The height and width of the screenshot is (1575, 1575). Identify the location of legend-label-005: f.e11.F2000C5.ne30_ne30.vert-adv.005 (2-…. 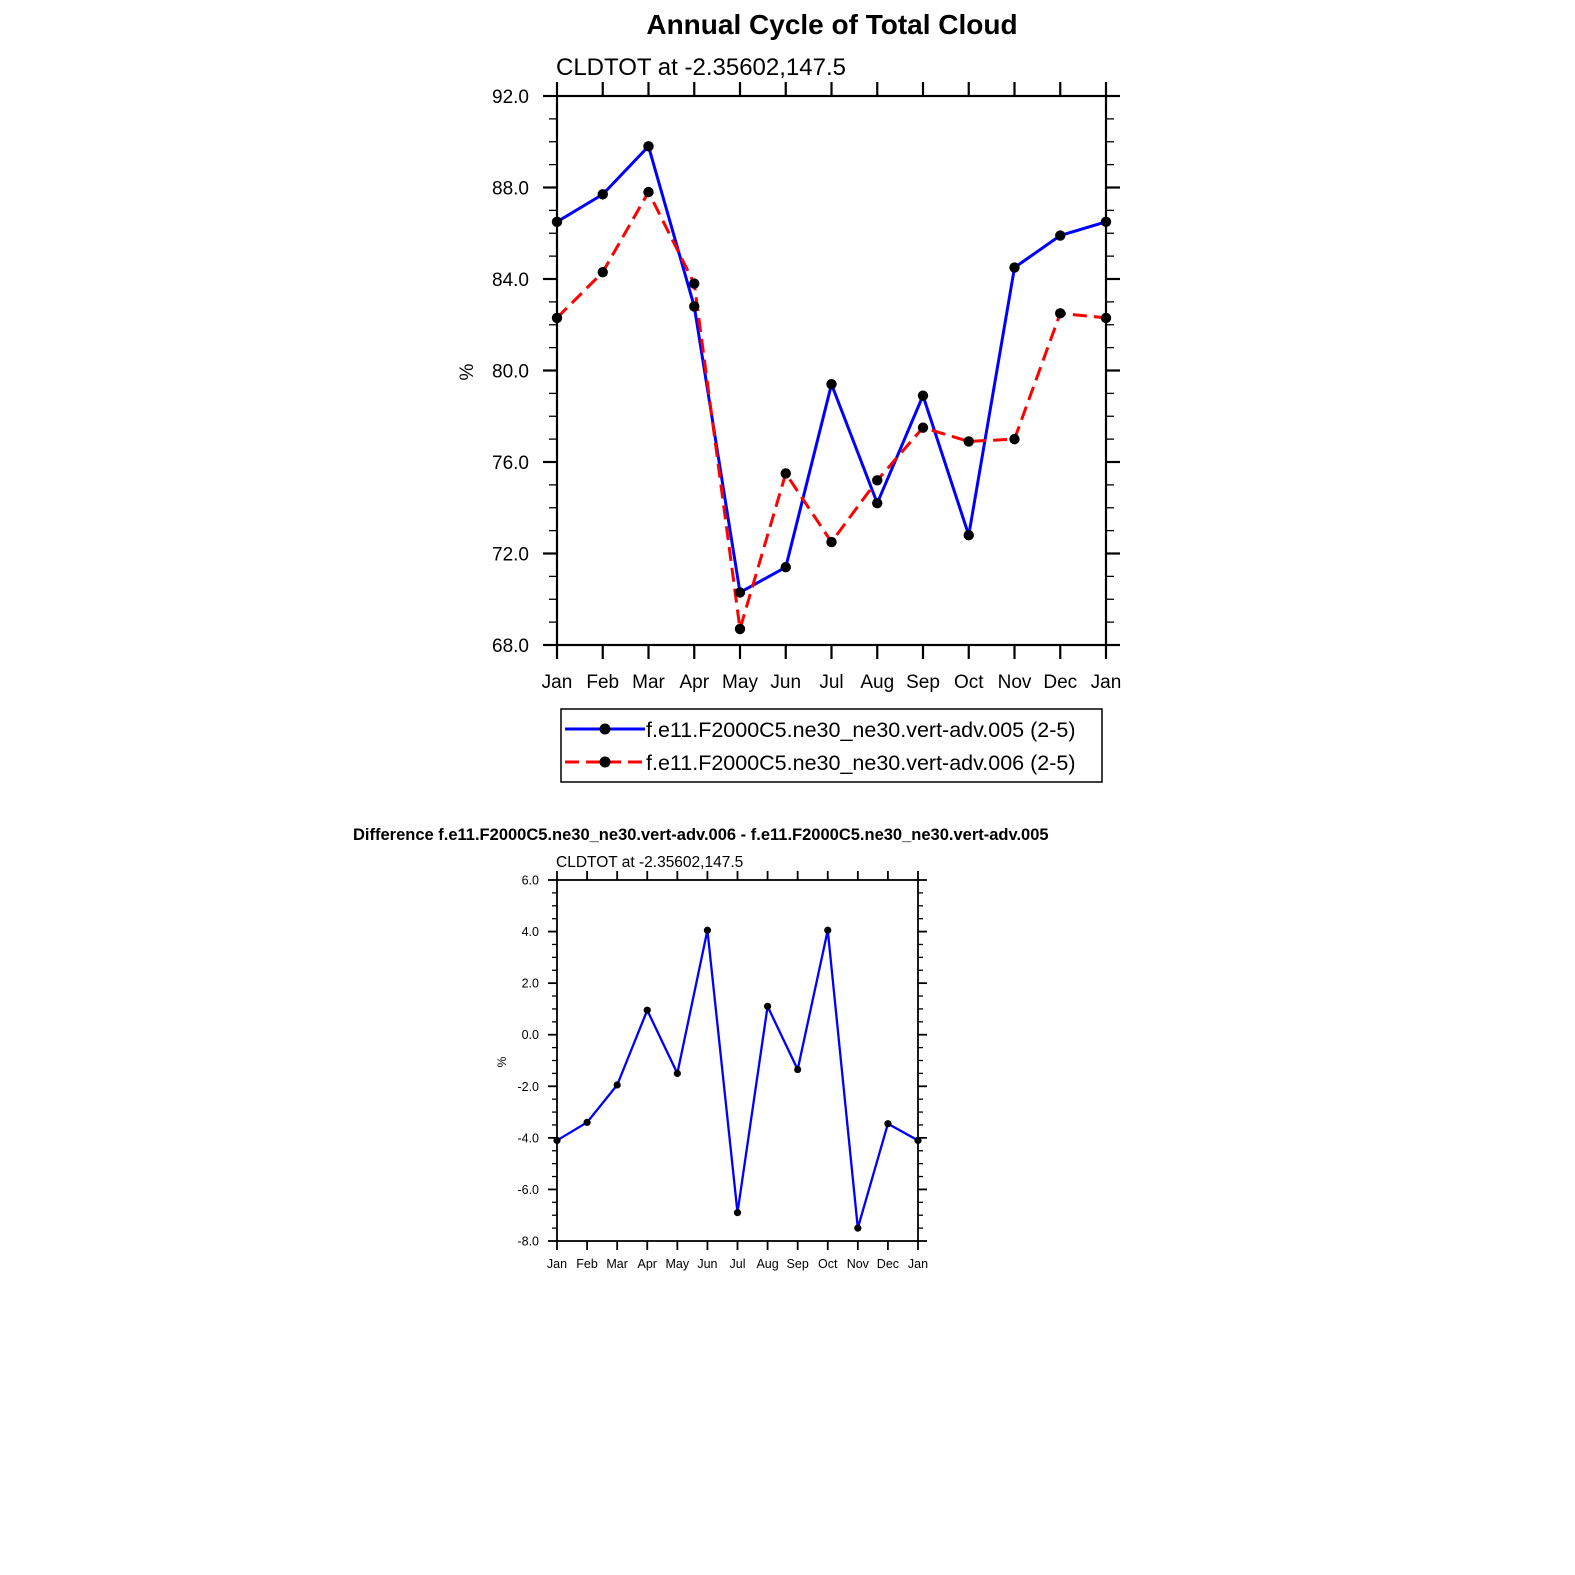
(861, 730).